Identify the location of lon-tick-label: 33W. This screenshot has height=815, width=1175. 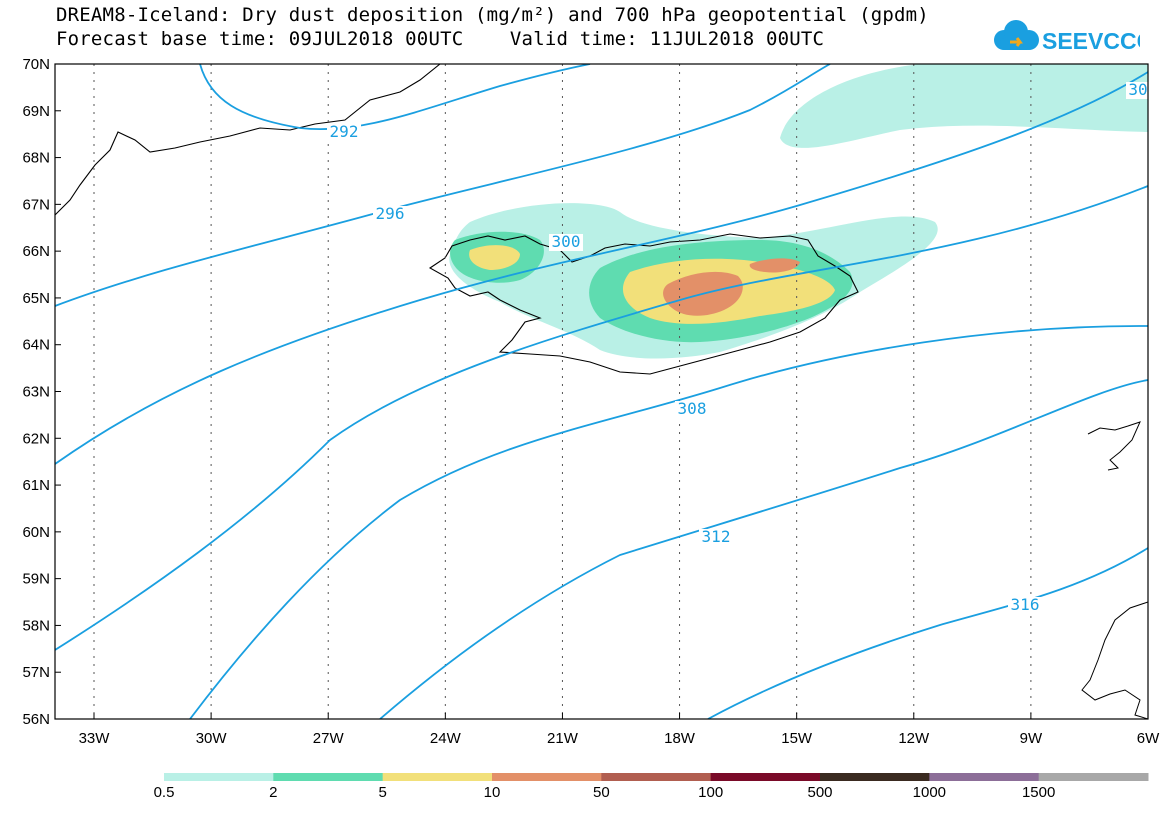
(95, 738).